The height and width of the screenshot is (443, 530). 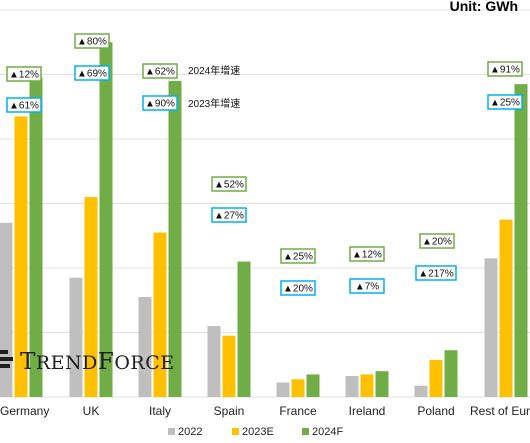 What do you see at coordinates (367, 385) in the screenshot?
I see `bar-2023E-ireland` at bounding box center [367, 385].